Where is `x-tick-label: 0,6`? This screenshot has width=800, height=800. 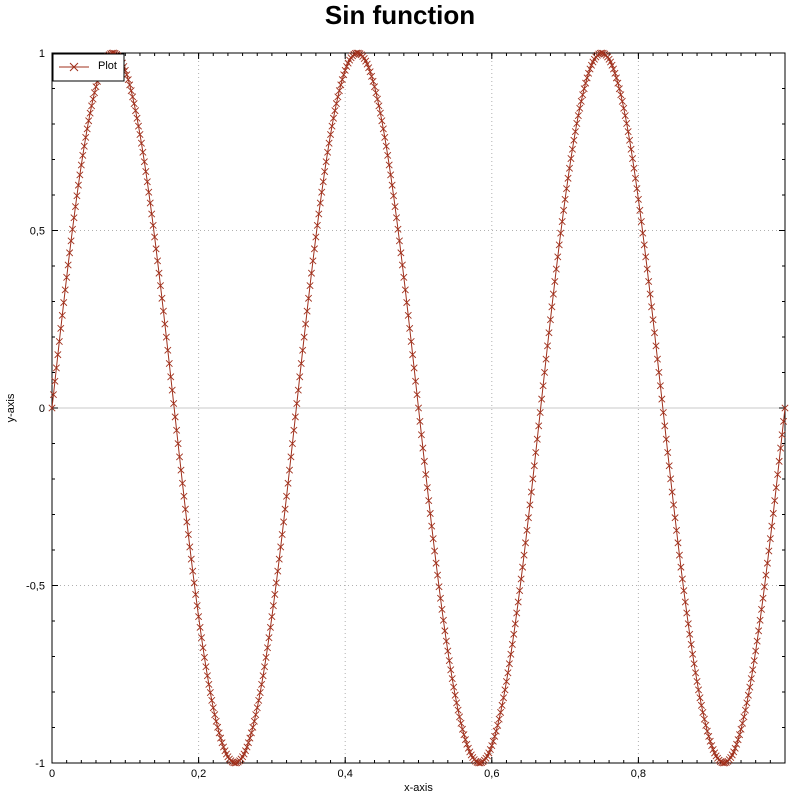
x-tick-label: 0,6 is located at coordinates (491, 774).